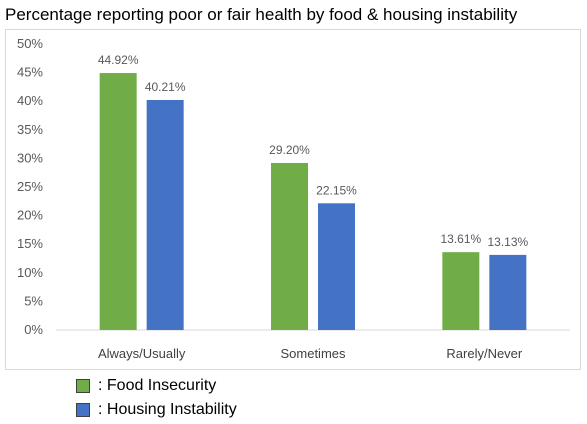 Image resolution: width=587 pixels, height=424 pixels. Describe the element at coordinates (336, 190) in the screenshot. I see `data-label: 22.15%` at that location.